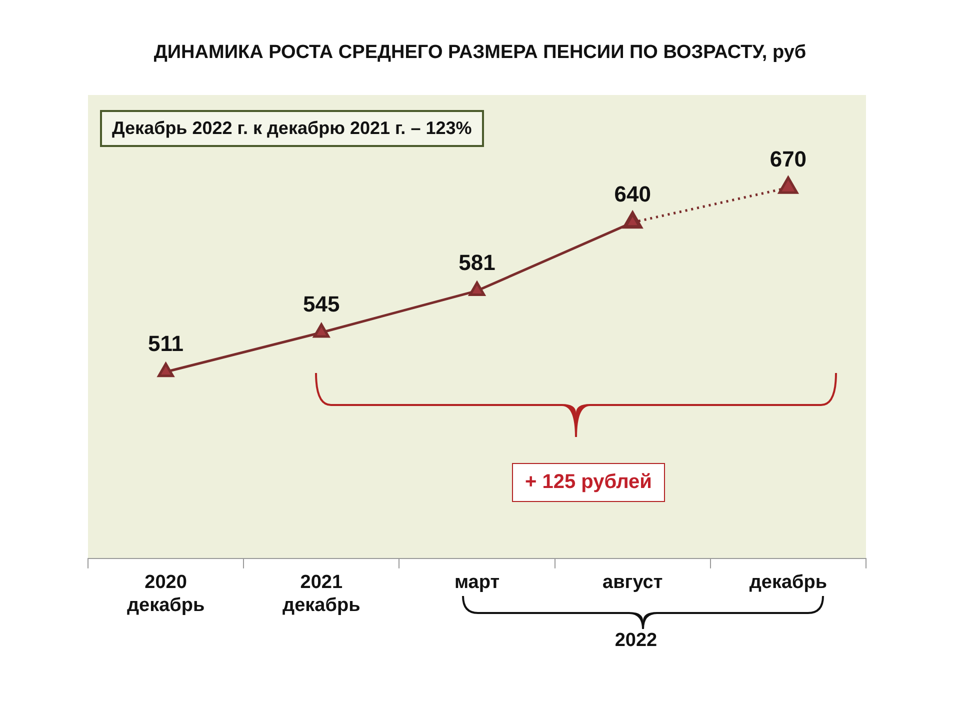 The image size is (960, 720). What do you see at coordinates (788, 583) in the screenshot?
I see `x-tick-label: декабрь` at bounding box center [788, 583].